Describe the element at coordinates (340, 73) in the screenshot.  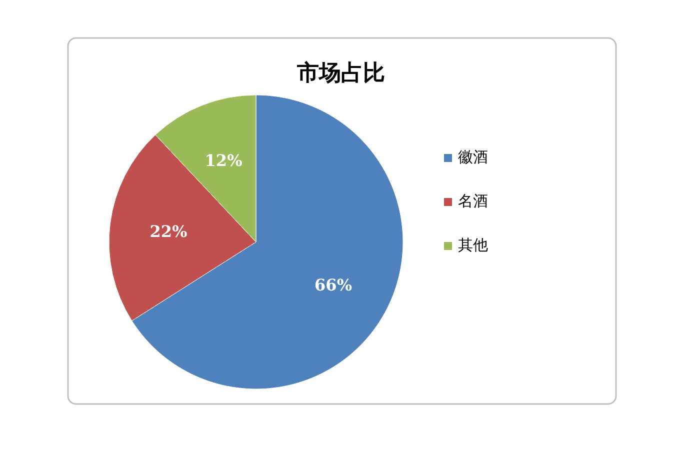
I see `chart-title: 市场占比` at that location.